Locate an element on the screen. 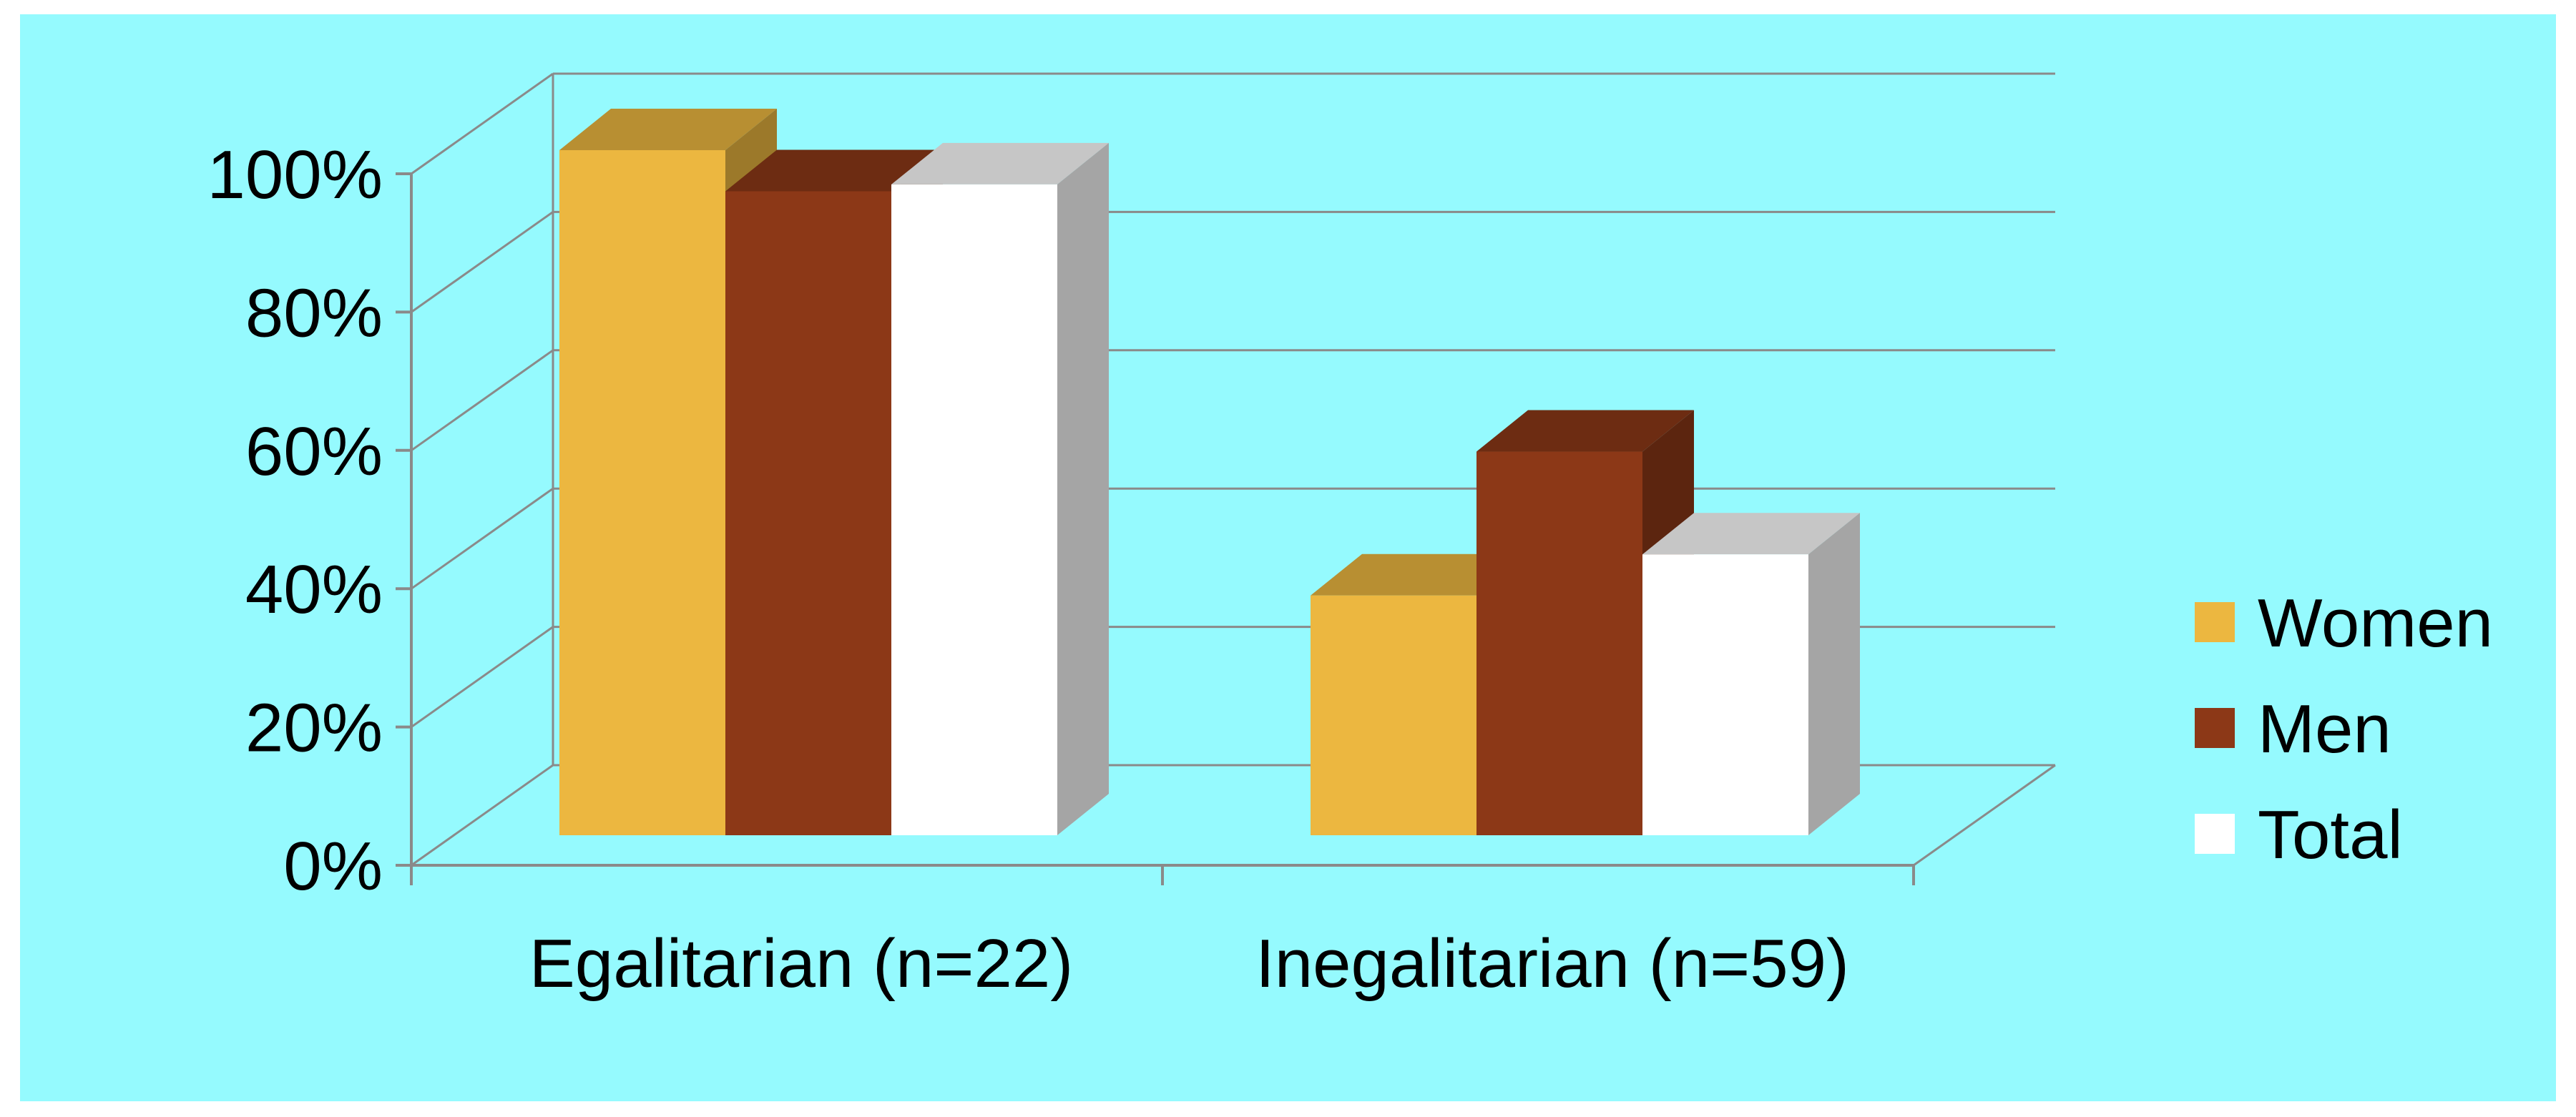 The width and height of the screenshot is (2576, 1117). legend-label-total: Total is located at coordinates (2330, 835).